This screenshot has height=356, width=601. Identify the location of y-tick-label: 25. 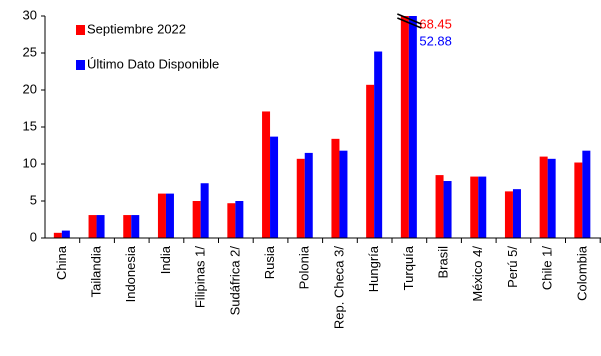
(30, 51).